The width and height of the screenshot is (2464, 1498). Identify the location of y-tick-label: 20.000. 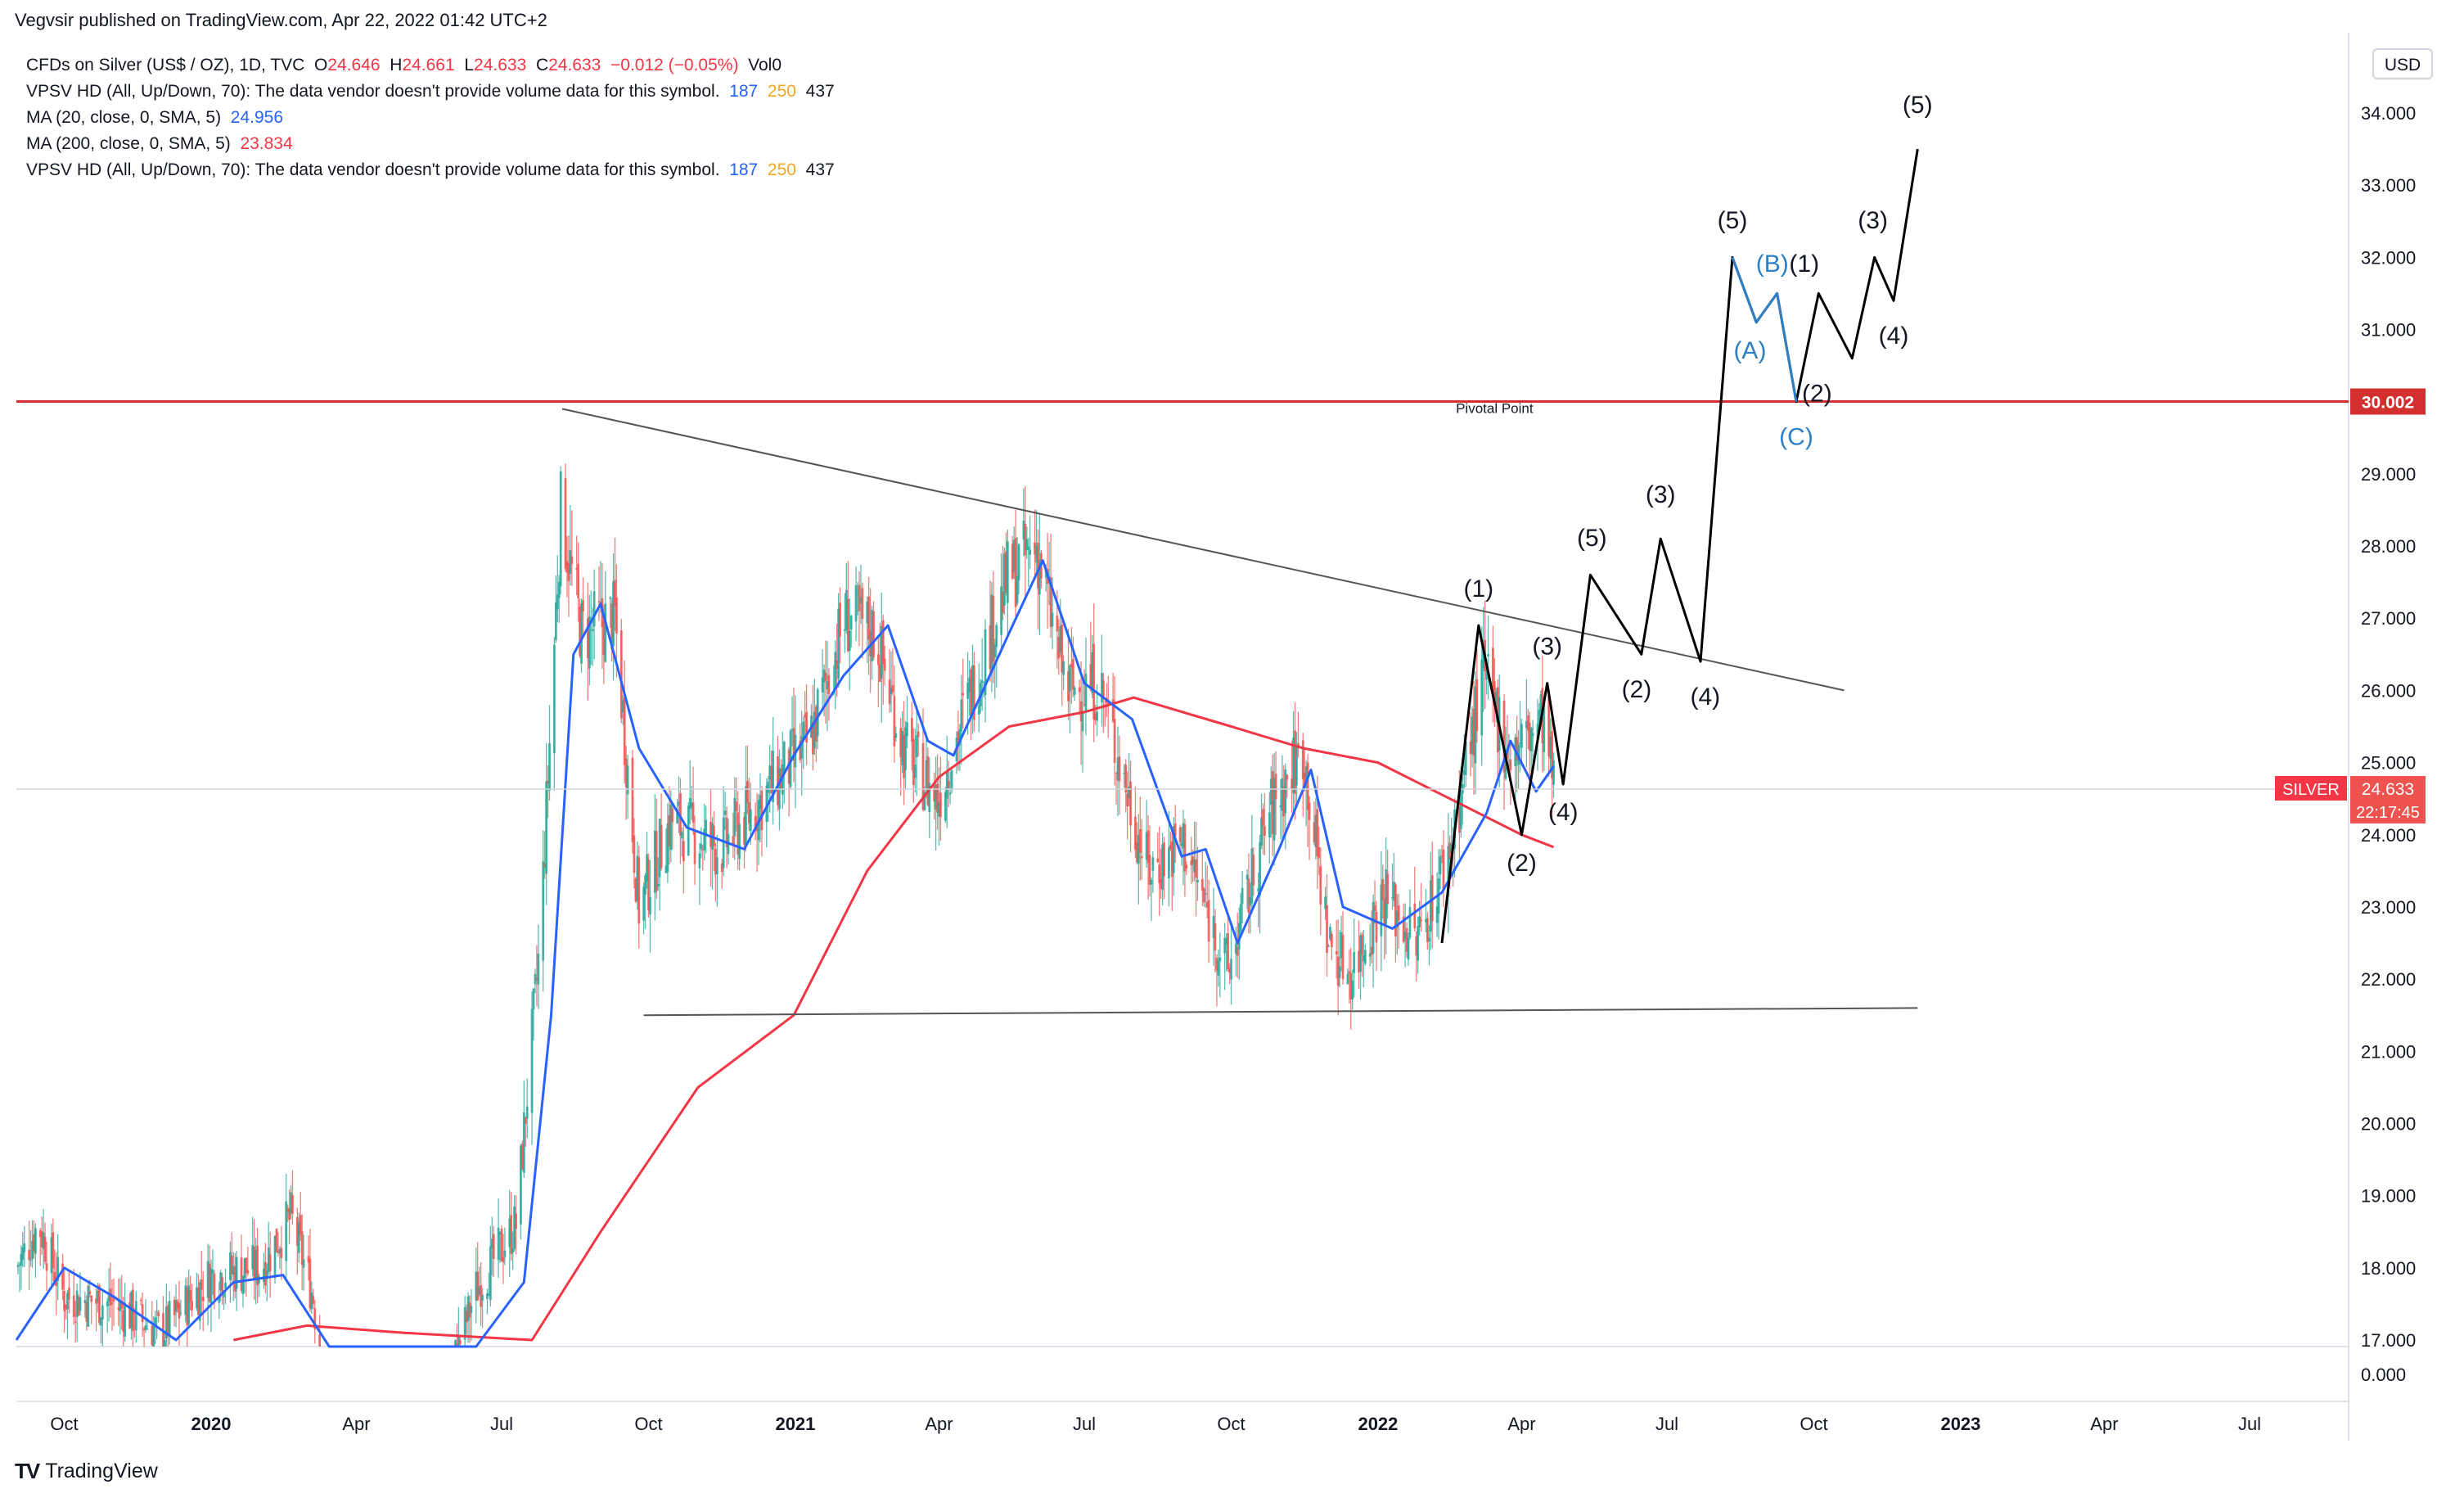
(2388, 1123).